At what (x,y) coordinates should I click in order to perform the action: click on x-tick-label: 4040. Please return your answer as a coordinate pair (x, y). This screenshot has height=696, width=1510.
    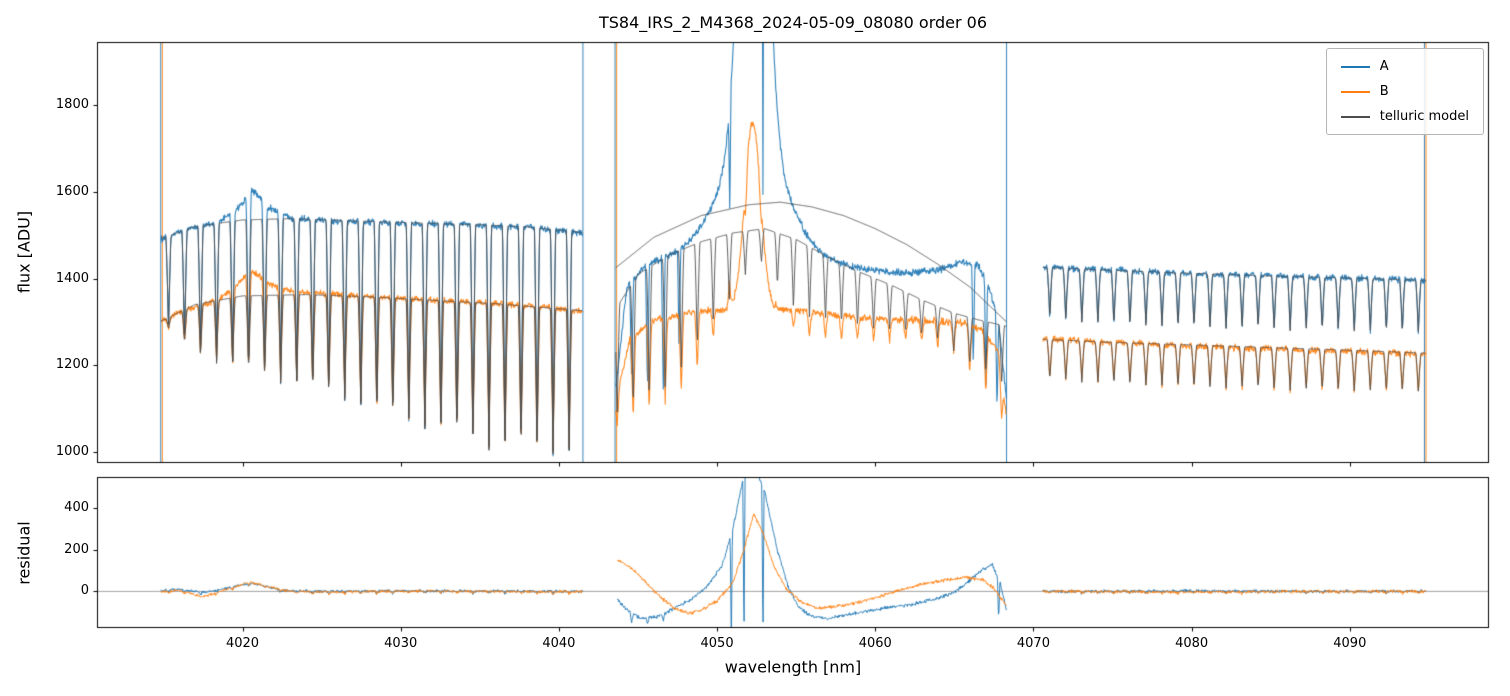
    Looking at the image, I should click on (559, 643).